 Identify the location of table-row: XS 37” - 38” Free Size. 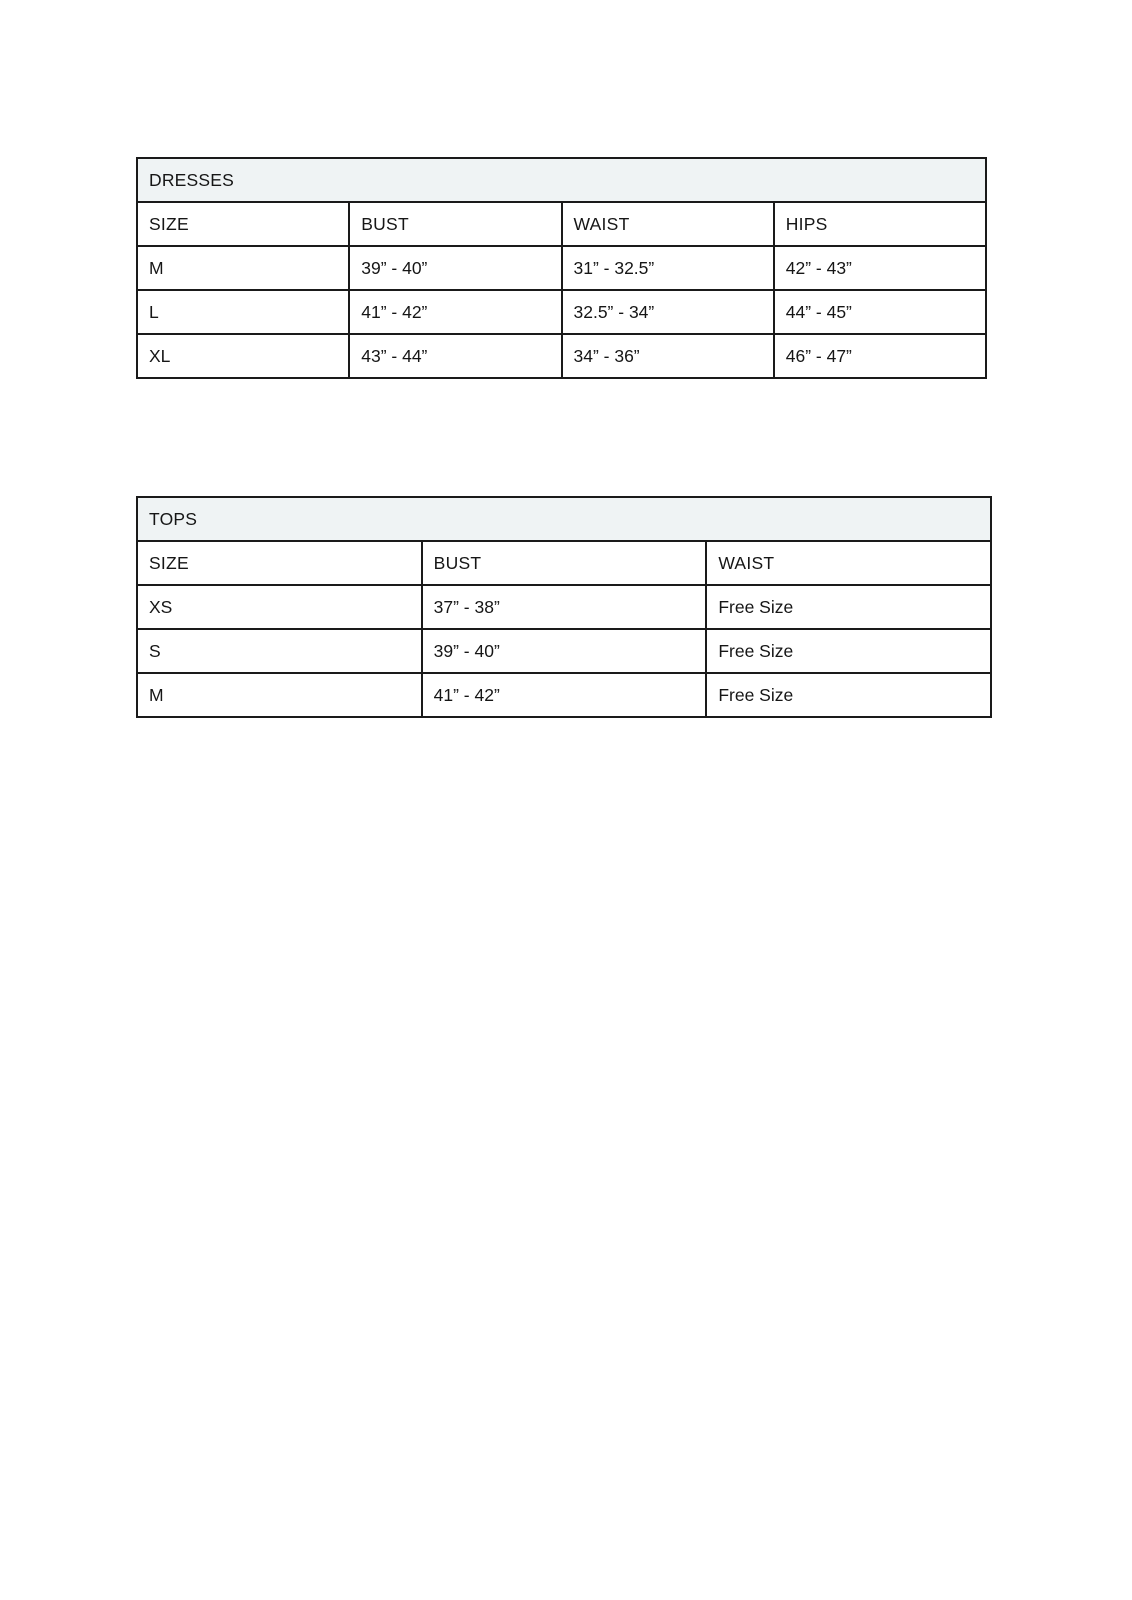
(564, 607).